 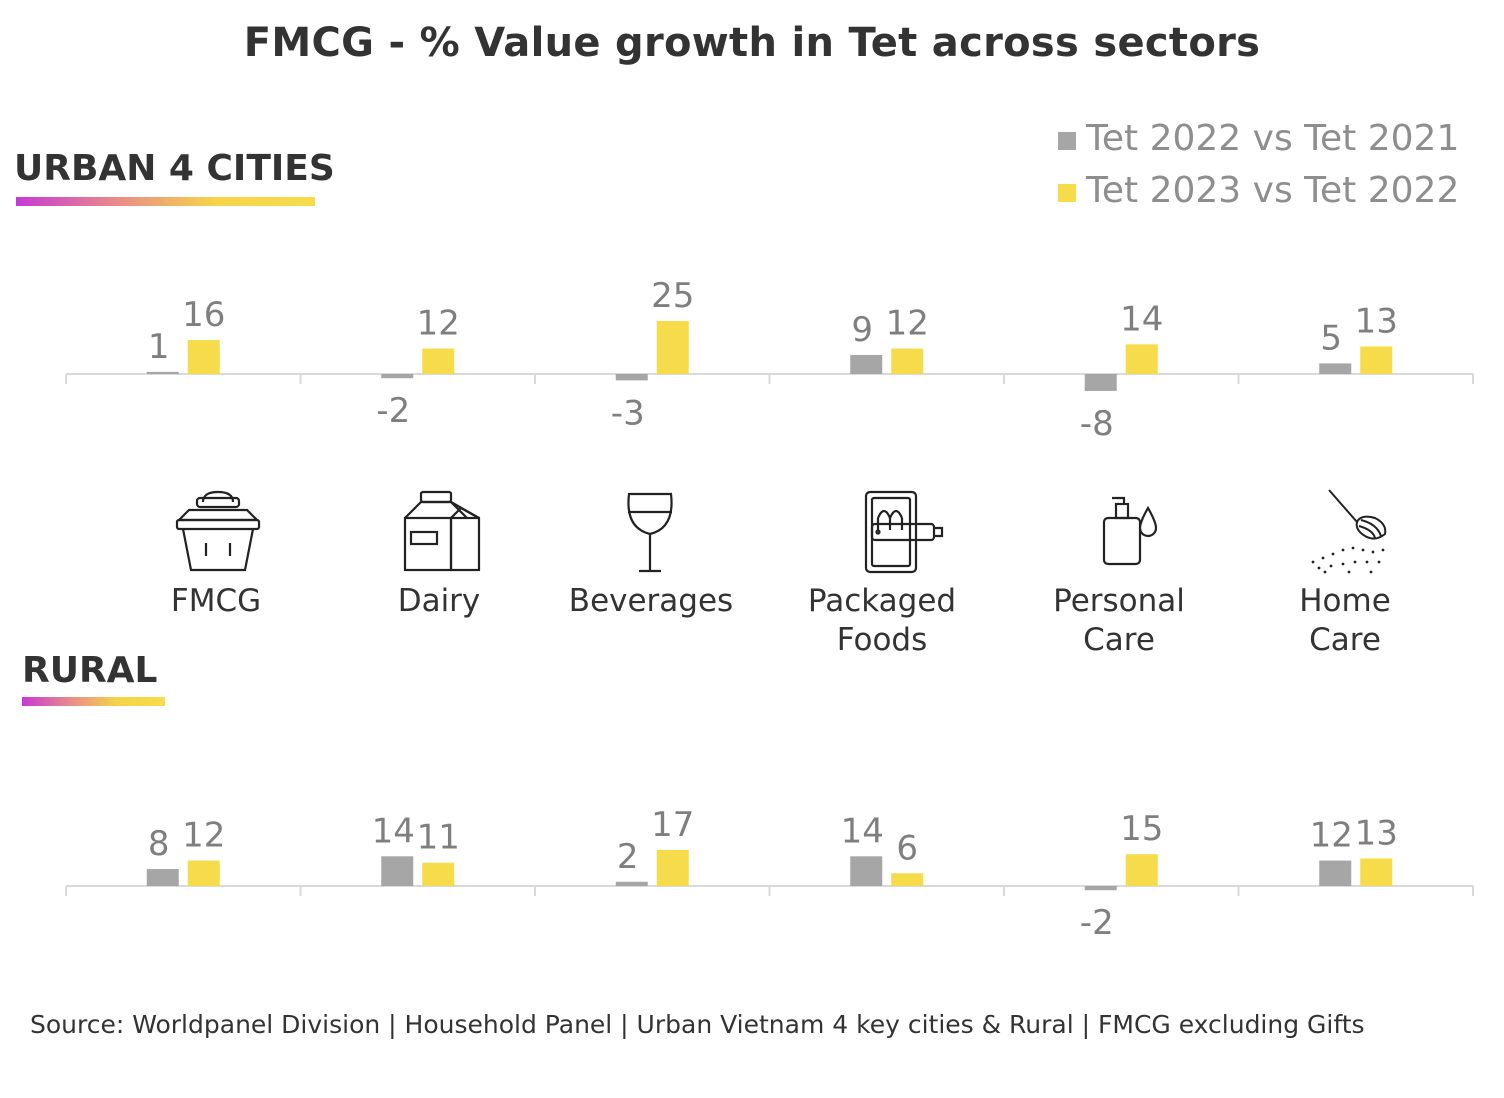 What do you see at coordinates (866, 871) in the screenshot?
I see `rural-bar-packaged-foods-s1` at bounding box center [866, 871].